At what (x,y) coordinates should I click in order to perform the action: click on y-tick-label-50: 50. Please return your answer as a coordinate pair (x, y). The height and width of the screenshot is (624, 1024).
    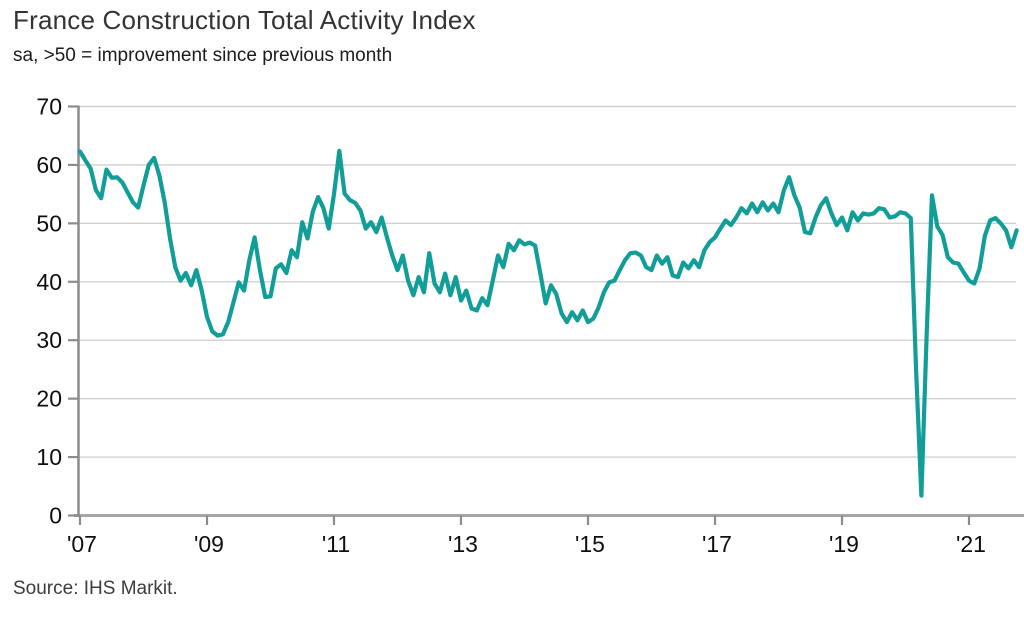
    Looking at the image, I should click on (49, 223).